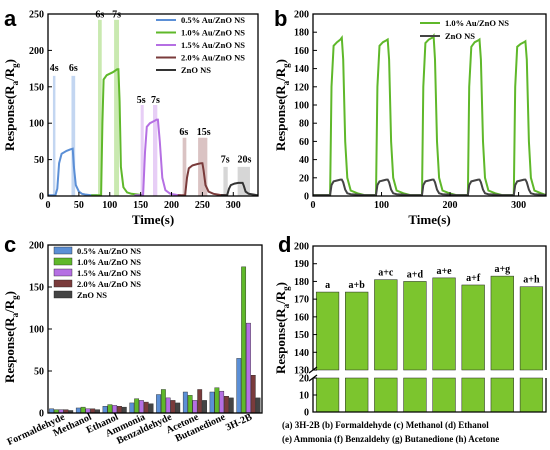 This screenshot has width=550, height=450. Describe the element at coordinates (280, 118) in the screenshot. I see `ylabel-part-0: Response(R` at that location.